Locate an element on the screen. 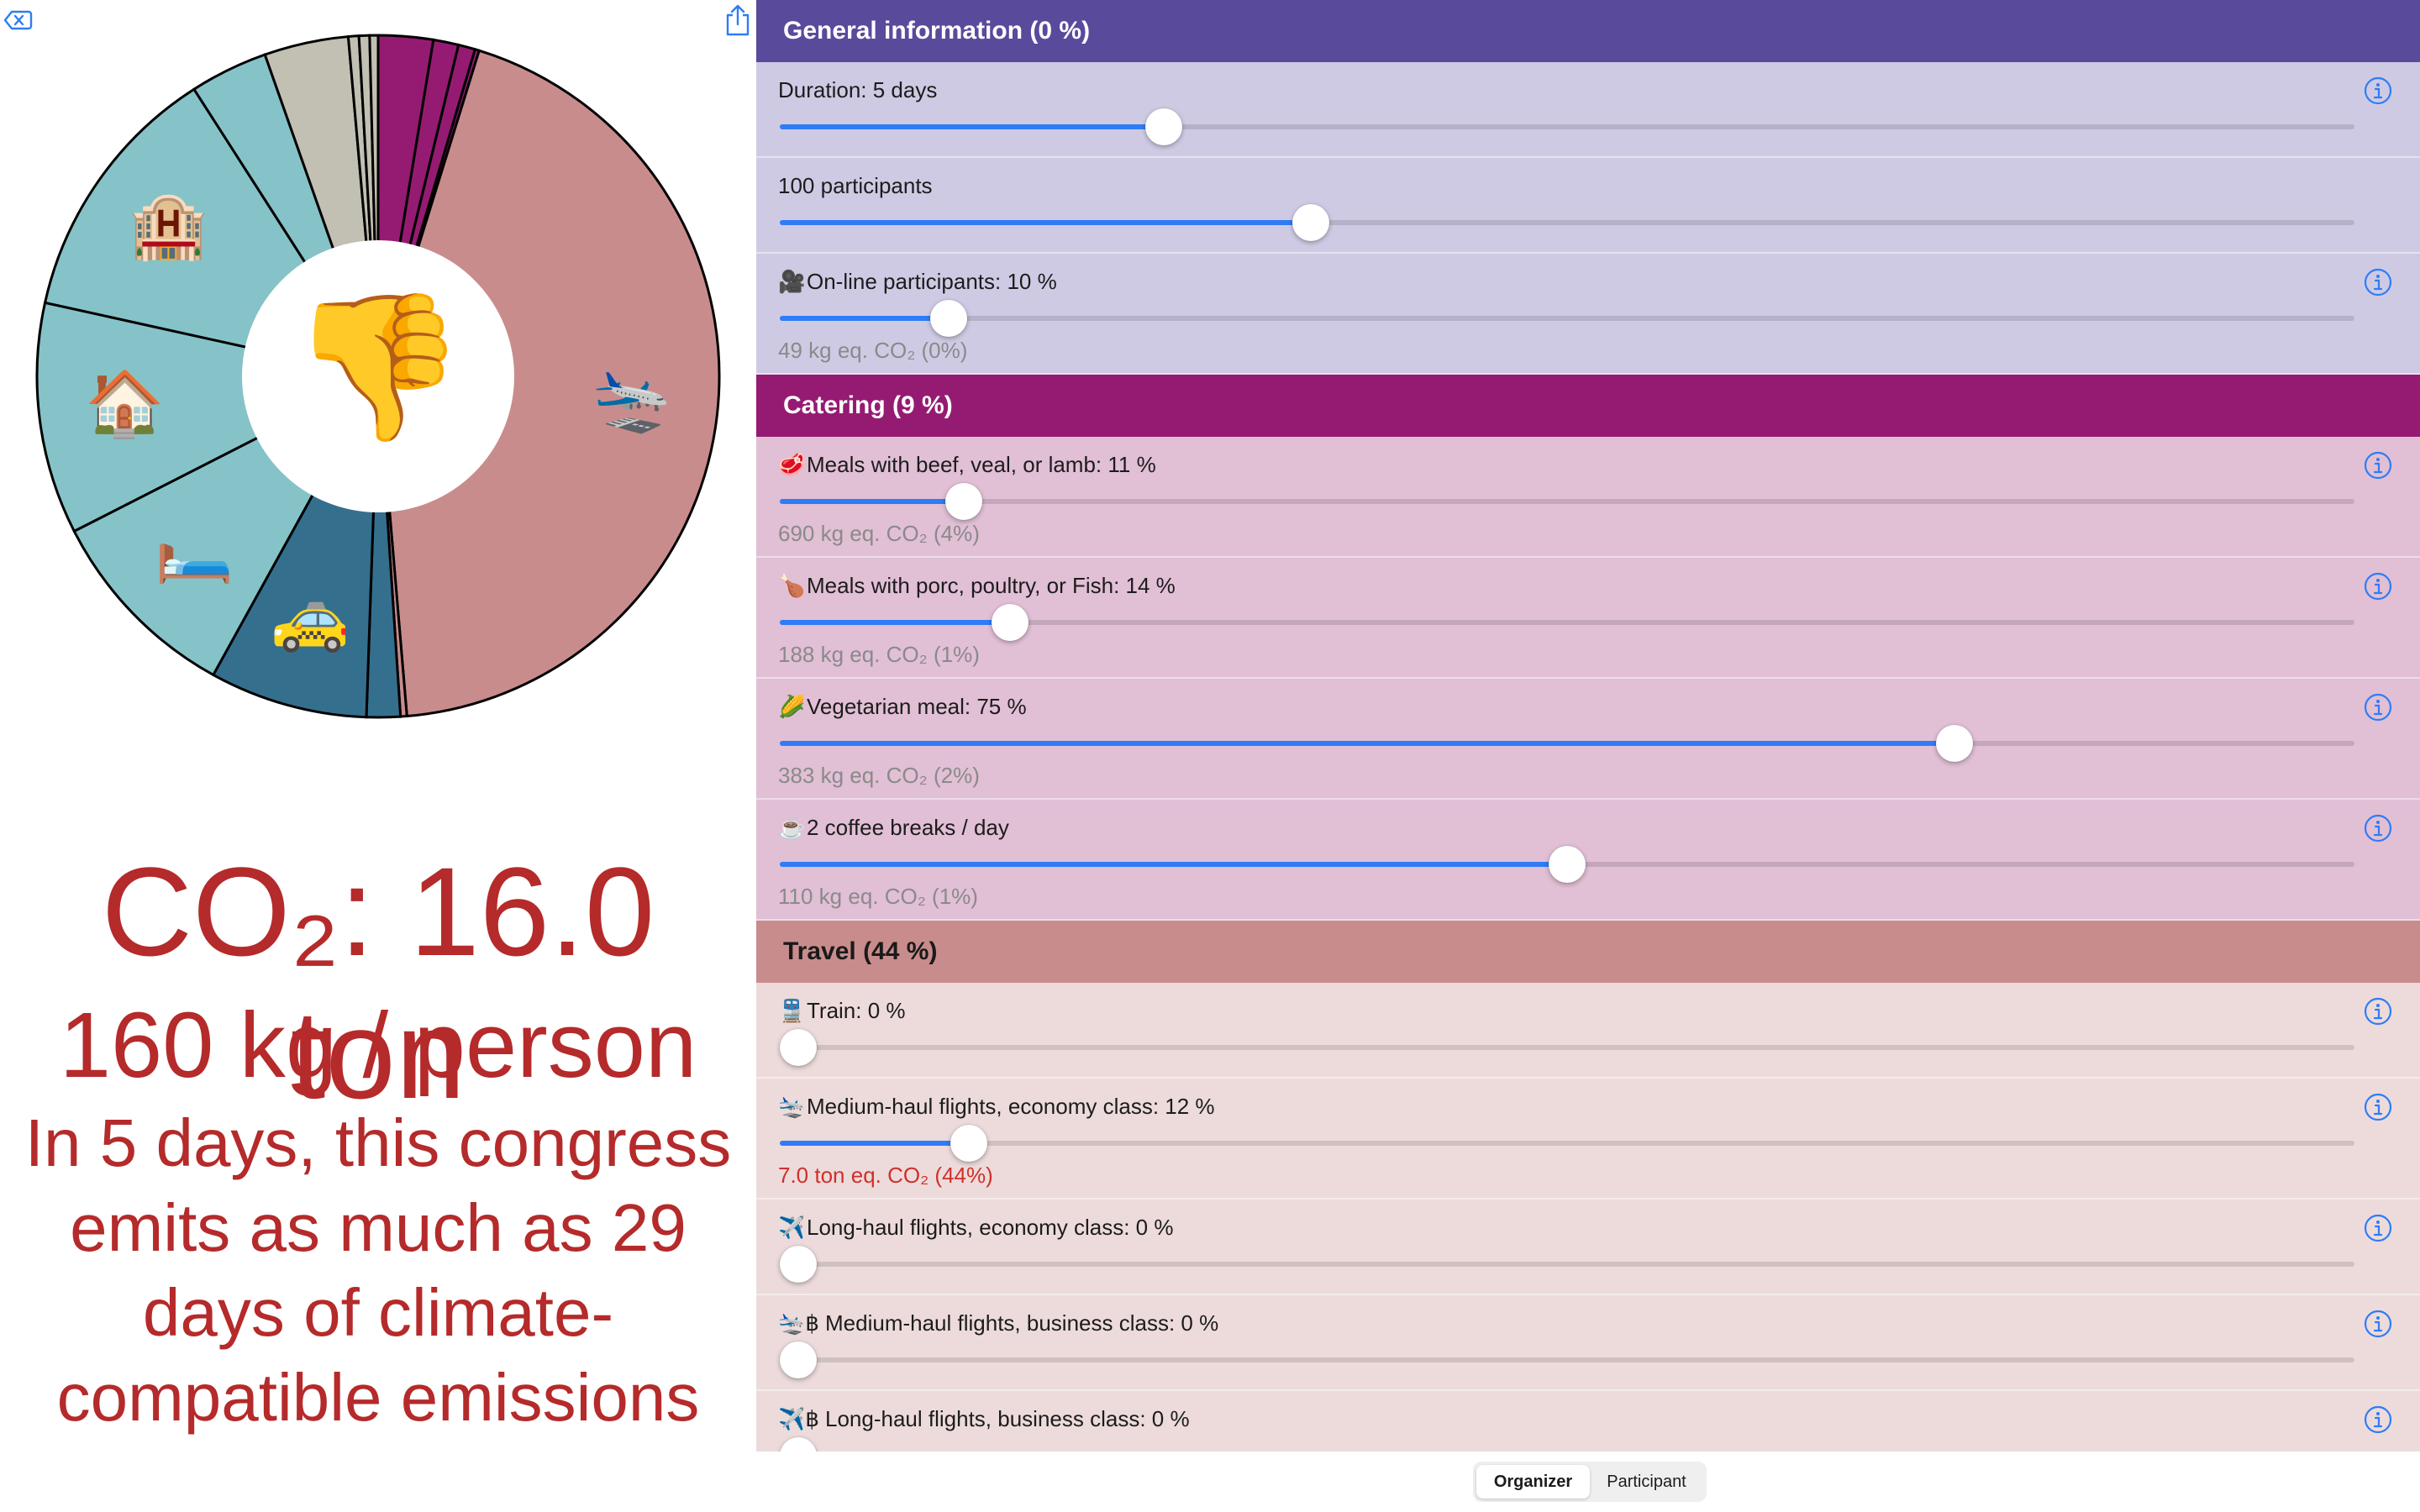  setting-label: ☕2 coffee breaks / day is located at coordinates (894, 828).